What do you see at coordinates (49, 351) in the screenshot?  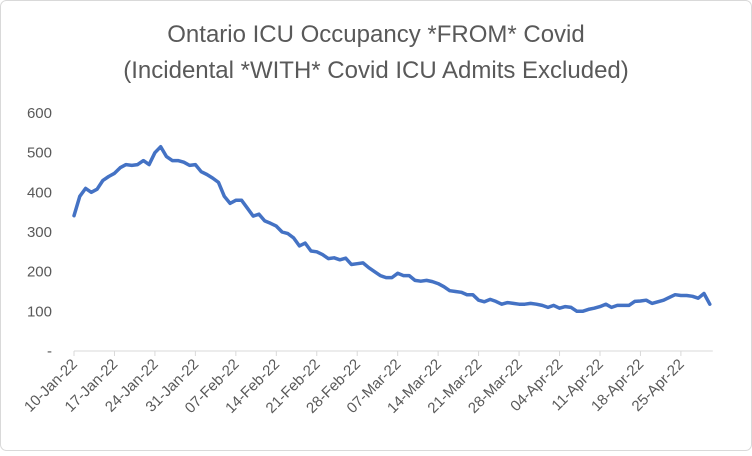 I see `y-tick-label: -` at bounding box center [49, 351].